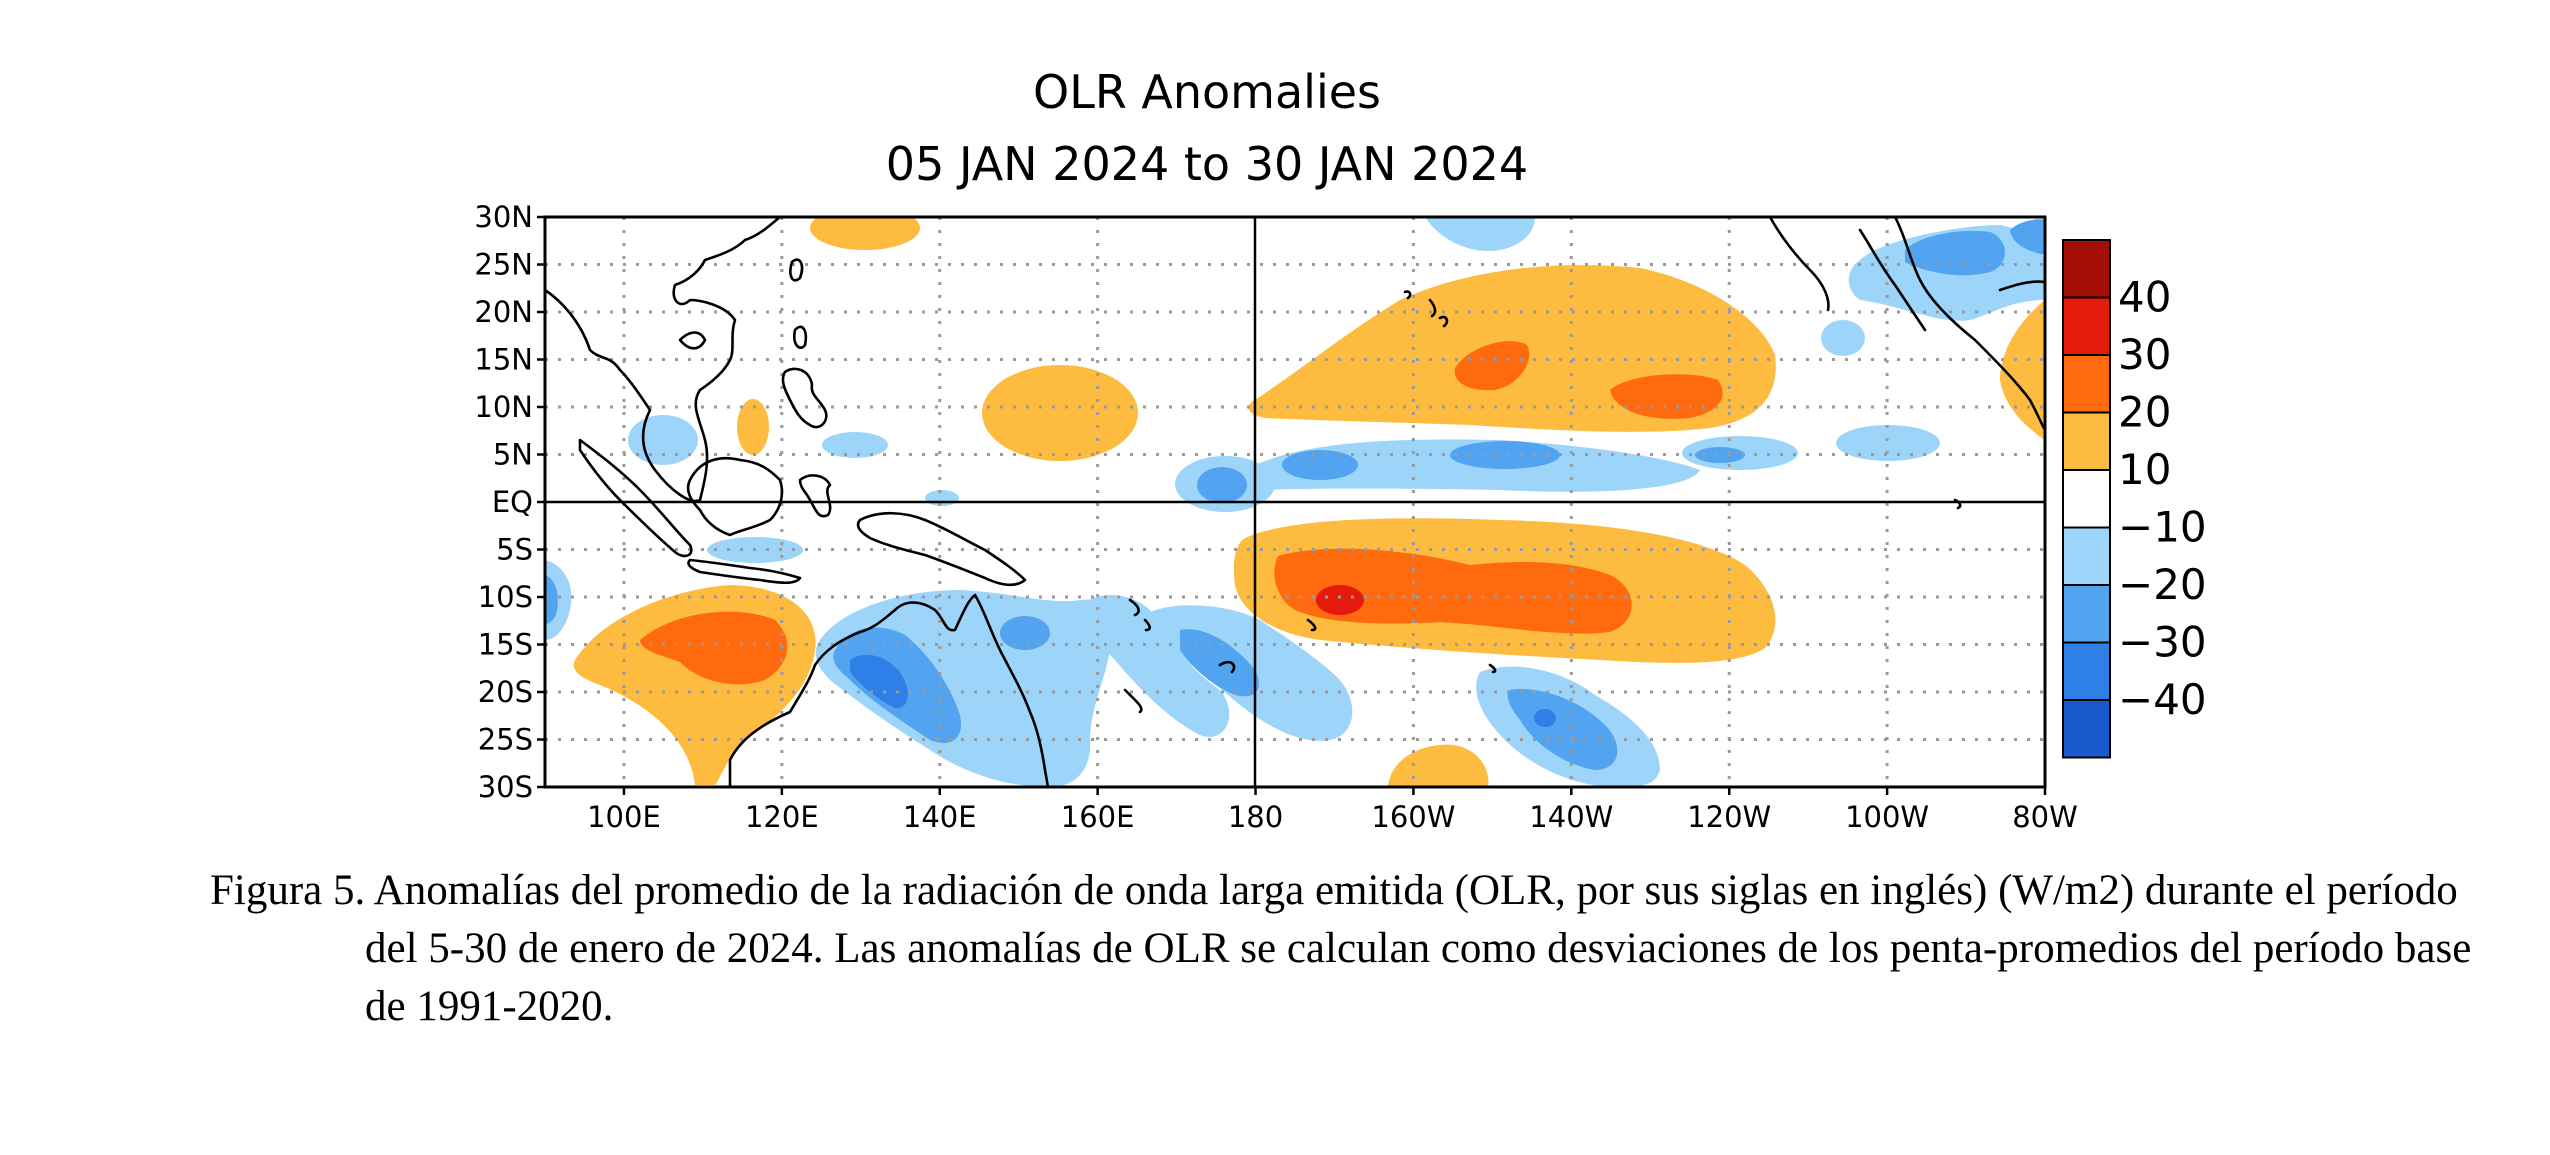  What do you see at coordinates (1207, 164) in the screenshot?
I see `map-subtitle: 05 JAN 2024 to 30 JAN 2024` at bounding box center [1207, 164].